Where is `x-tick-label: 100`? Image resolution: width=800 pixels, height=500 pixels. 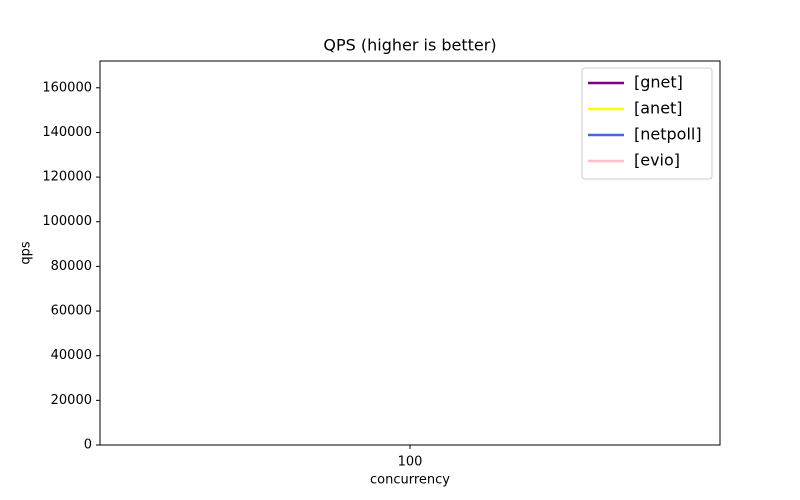 x-tick-label: 100 is located at coordinates (410, 462).